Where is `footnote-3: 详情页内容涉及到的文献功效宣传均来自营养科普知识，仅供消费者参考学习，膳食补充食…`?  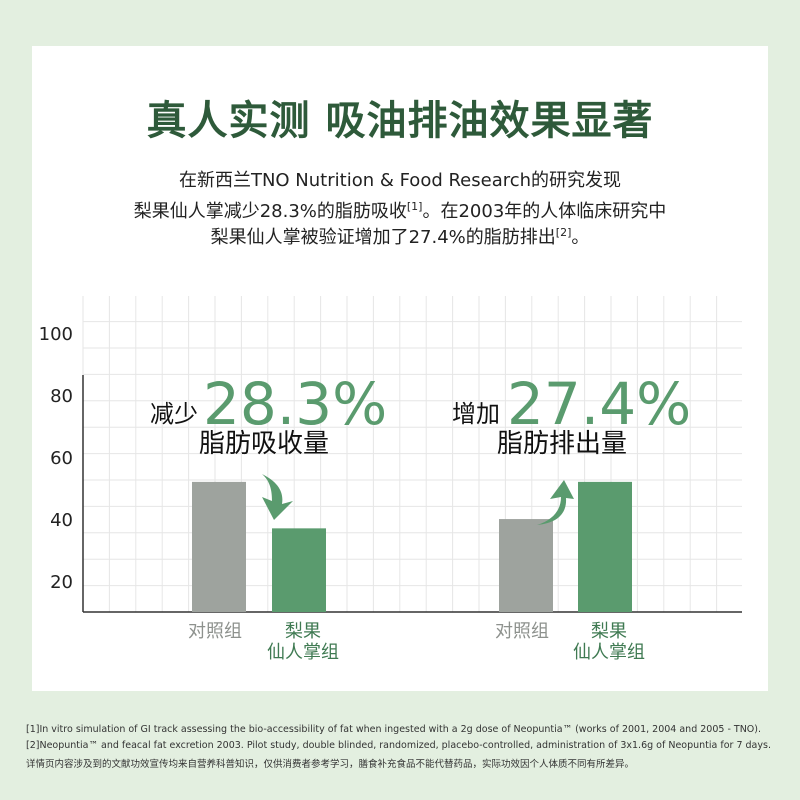 footnote-3: 详情页内容涉及到的文献功效宣传均来自营养科普知识，仅供消费者参考学习，膳食补充食… is located at coordinates (330, 764).